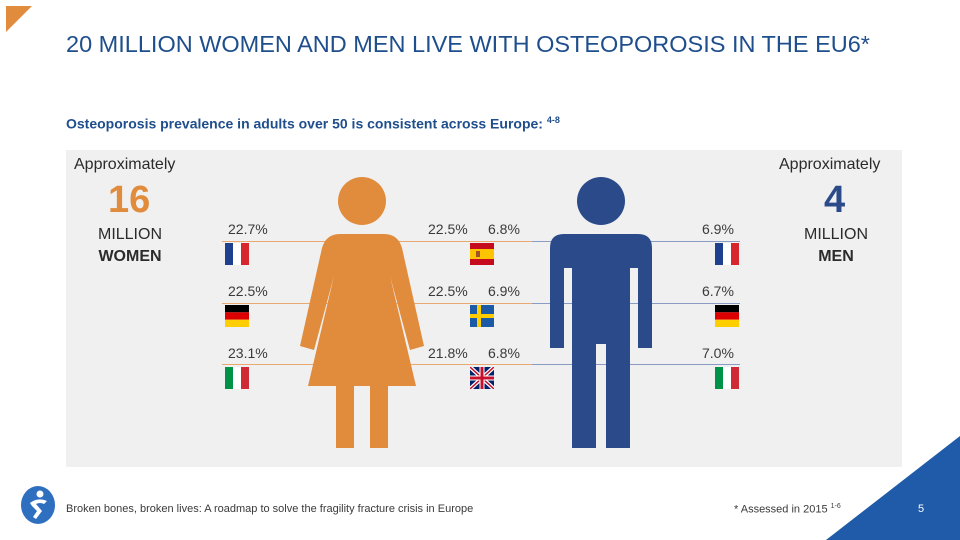 The width and height of the screenshot is (960, 540). What do you see at coordinates (130, 256) in the screenshot?
I see `women-group: WOMEN` at bounding box center [130, 256].